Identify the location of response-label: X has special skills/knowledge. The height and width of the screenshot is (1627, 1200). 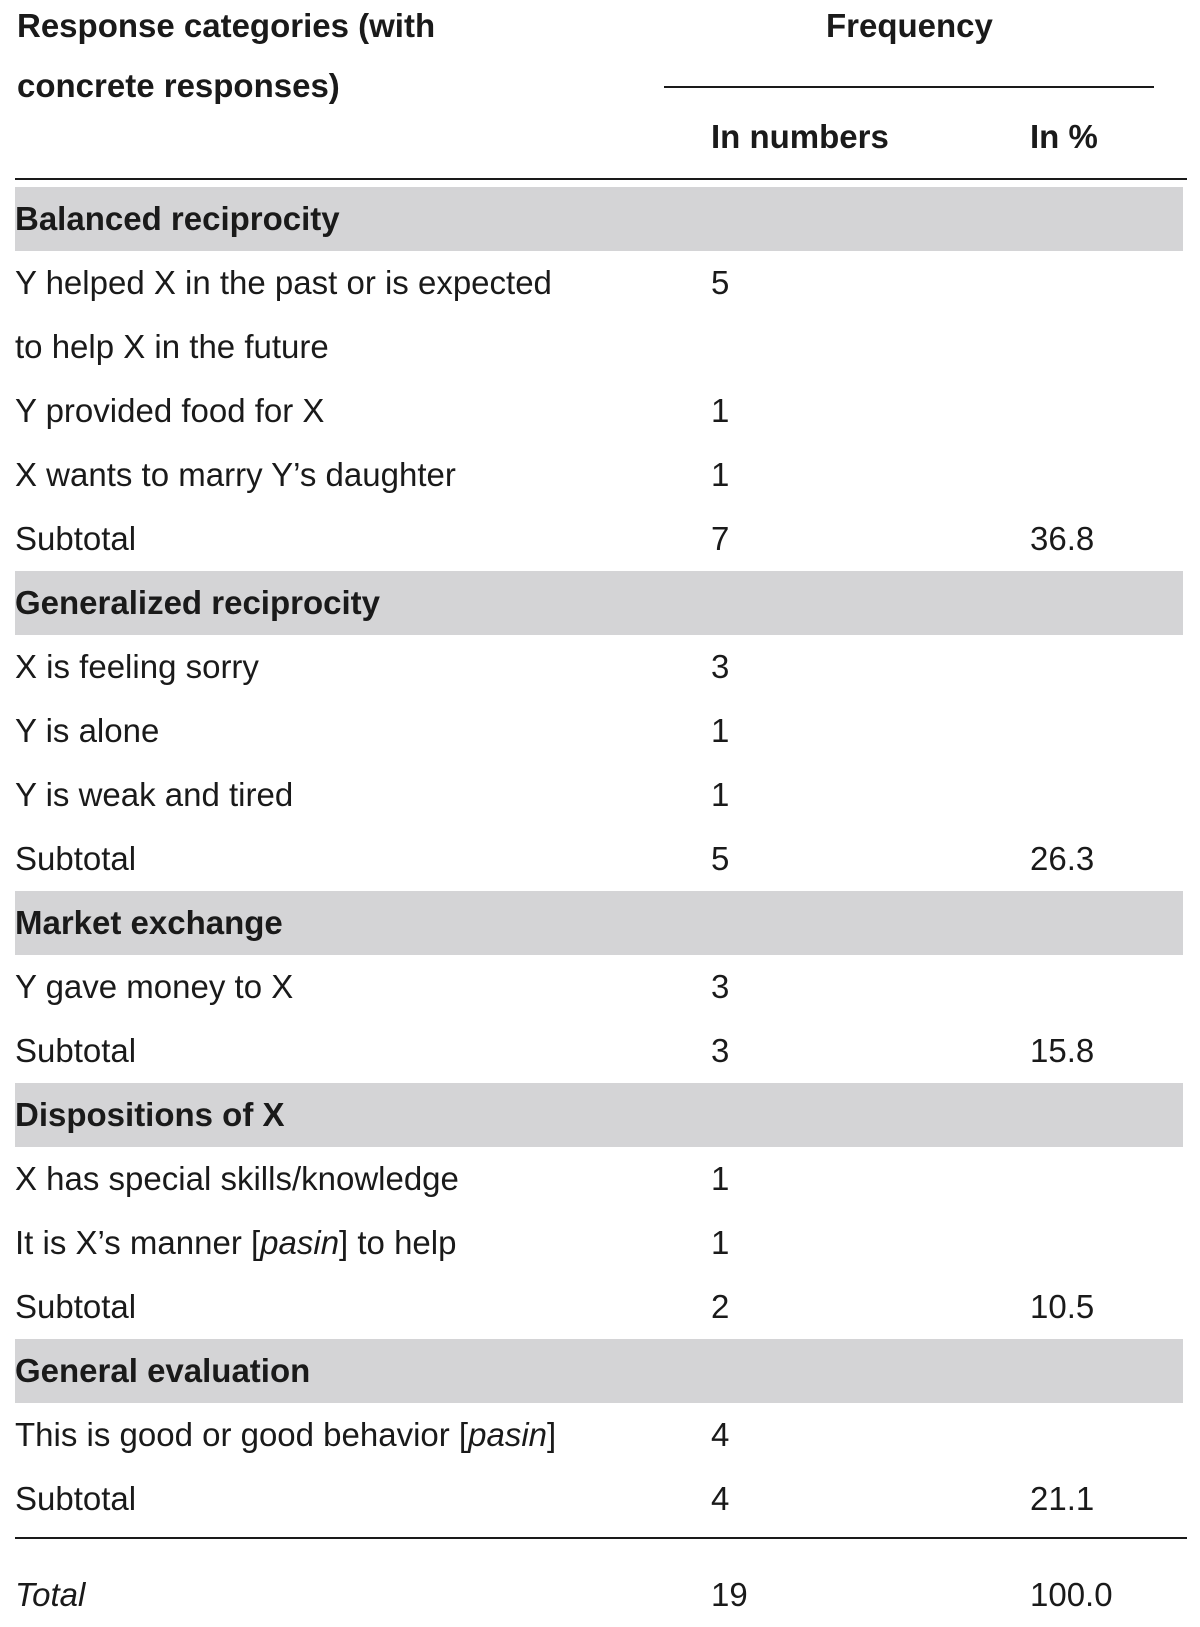
(237, 1178).